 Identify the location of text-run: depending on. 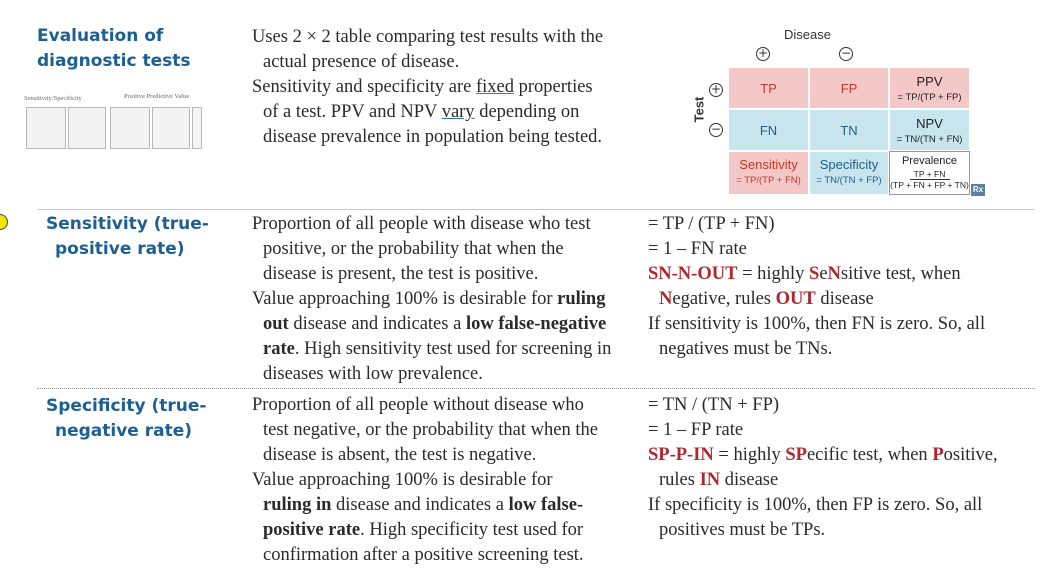
(527, 112).